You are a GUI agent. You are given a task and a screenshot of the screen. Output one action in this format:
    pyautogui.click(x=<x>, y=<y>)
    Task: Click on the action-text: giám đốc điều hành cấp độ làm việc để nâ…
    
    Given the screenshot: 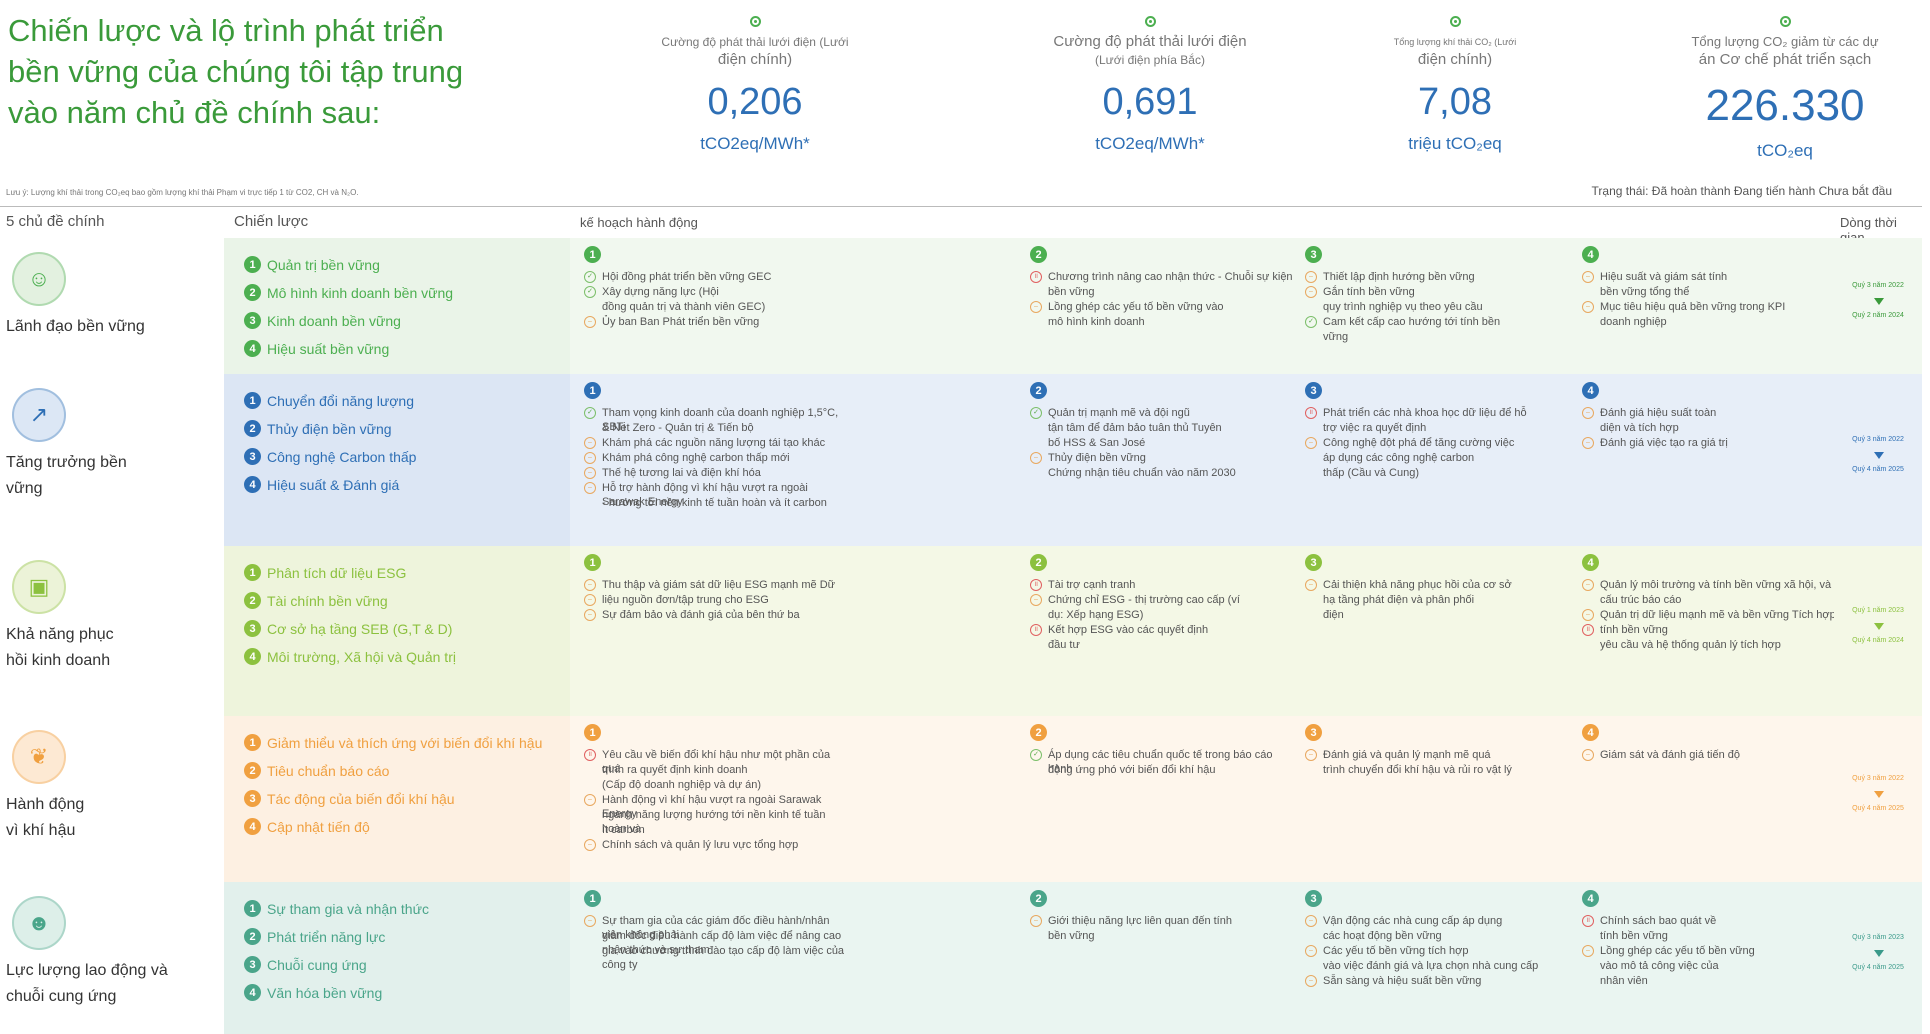 What is the action you would take?
    pyautogui.click(x=722, y=943)
    